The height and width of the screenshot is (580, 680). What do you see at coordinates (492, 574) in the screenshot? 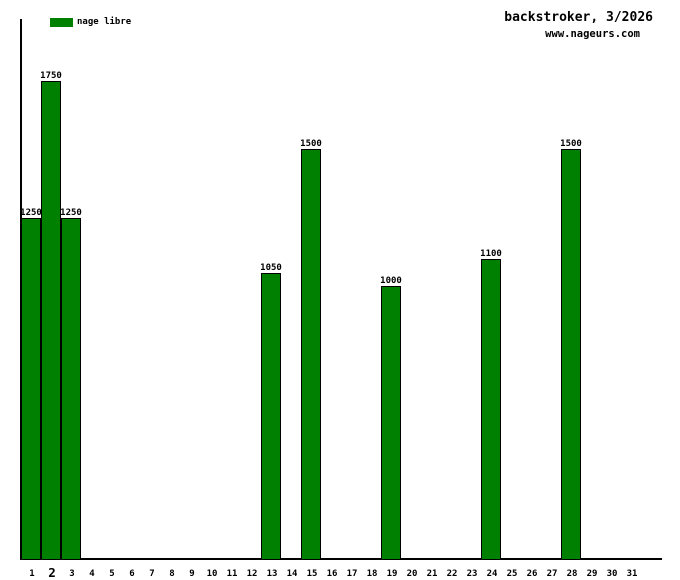
I see `x-tick-label-24: 24` at bounding box center [492, 574].